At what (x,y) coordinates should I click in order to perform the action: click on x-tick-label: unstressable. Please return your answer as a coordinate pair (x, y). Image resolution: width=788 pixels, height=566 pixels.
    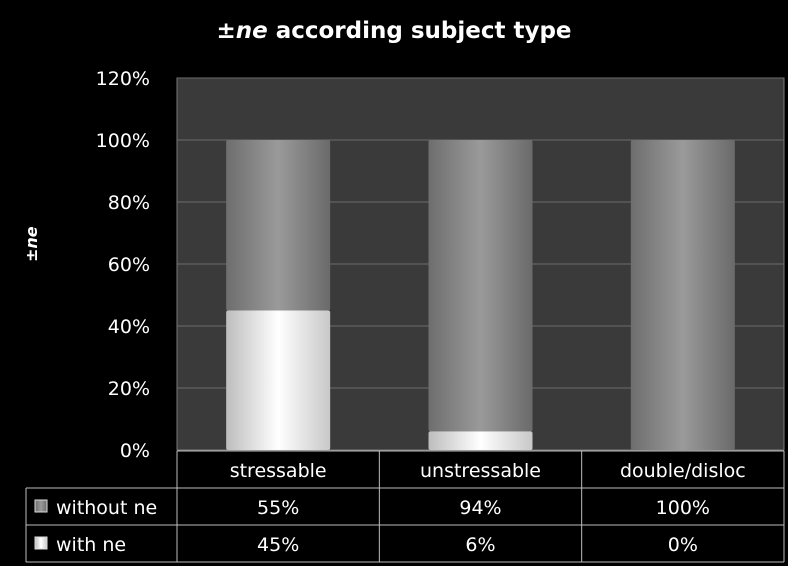
    Looking at the image, I should click on (480, 471).